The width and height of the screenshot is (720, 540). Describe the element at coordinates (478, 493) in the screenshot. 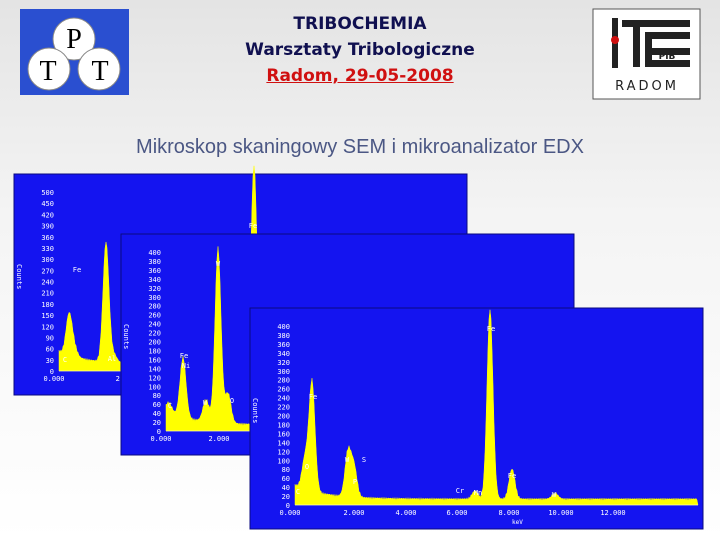

I see `peak-label: Mn` at that location.